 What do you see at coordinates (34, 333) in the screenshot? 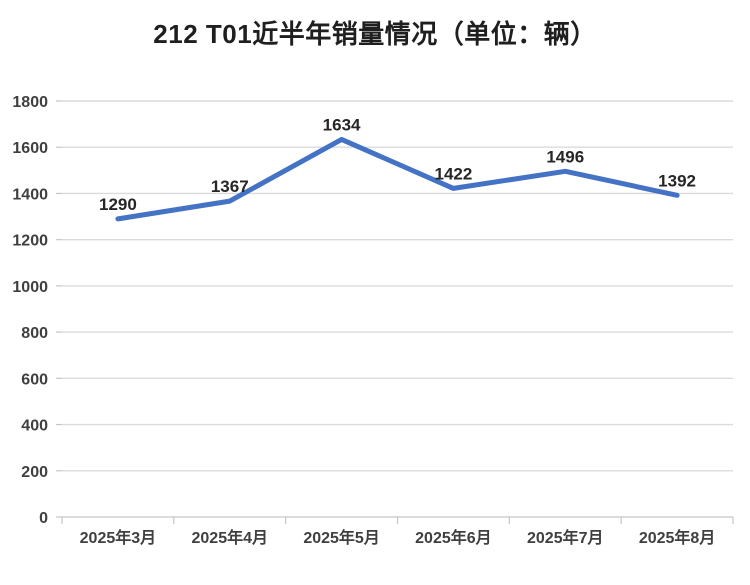
I see `y-axis-label: 800` at bounding box center [34, 333].